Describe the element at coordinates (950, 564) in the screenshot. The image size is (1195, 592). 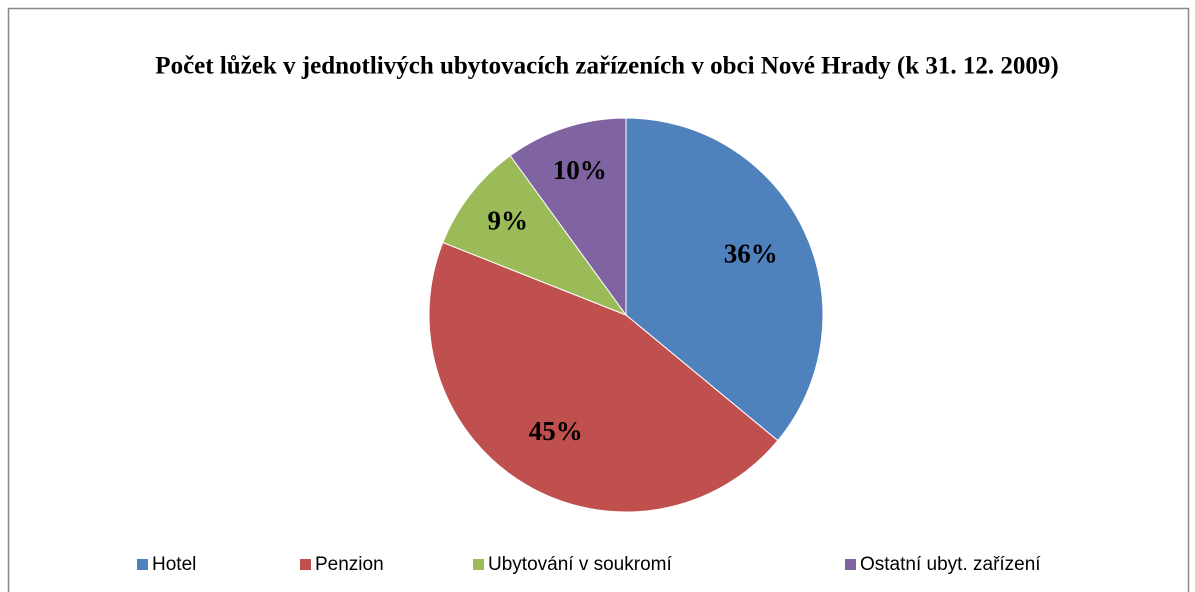
I see `legend-label: Ostatní ubyt. zařízení` at that location.